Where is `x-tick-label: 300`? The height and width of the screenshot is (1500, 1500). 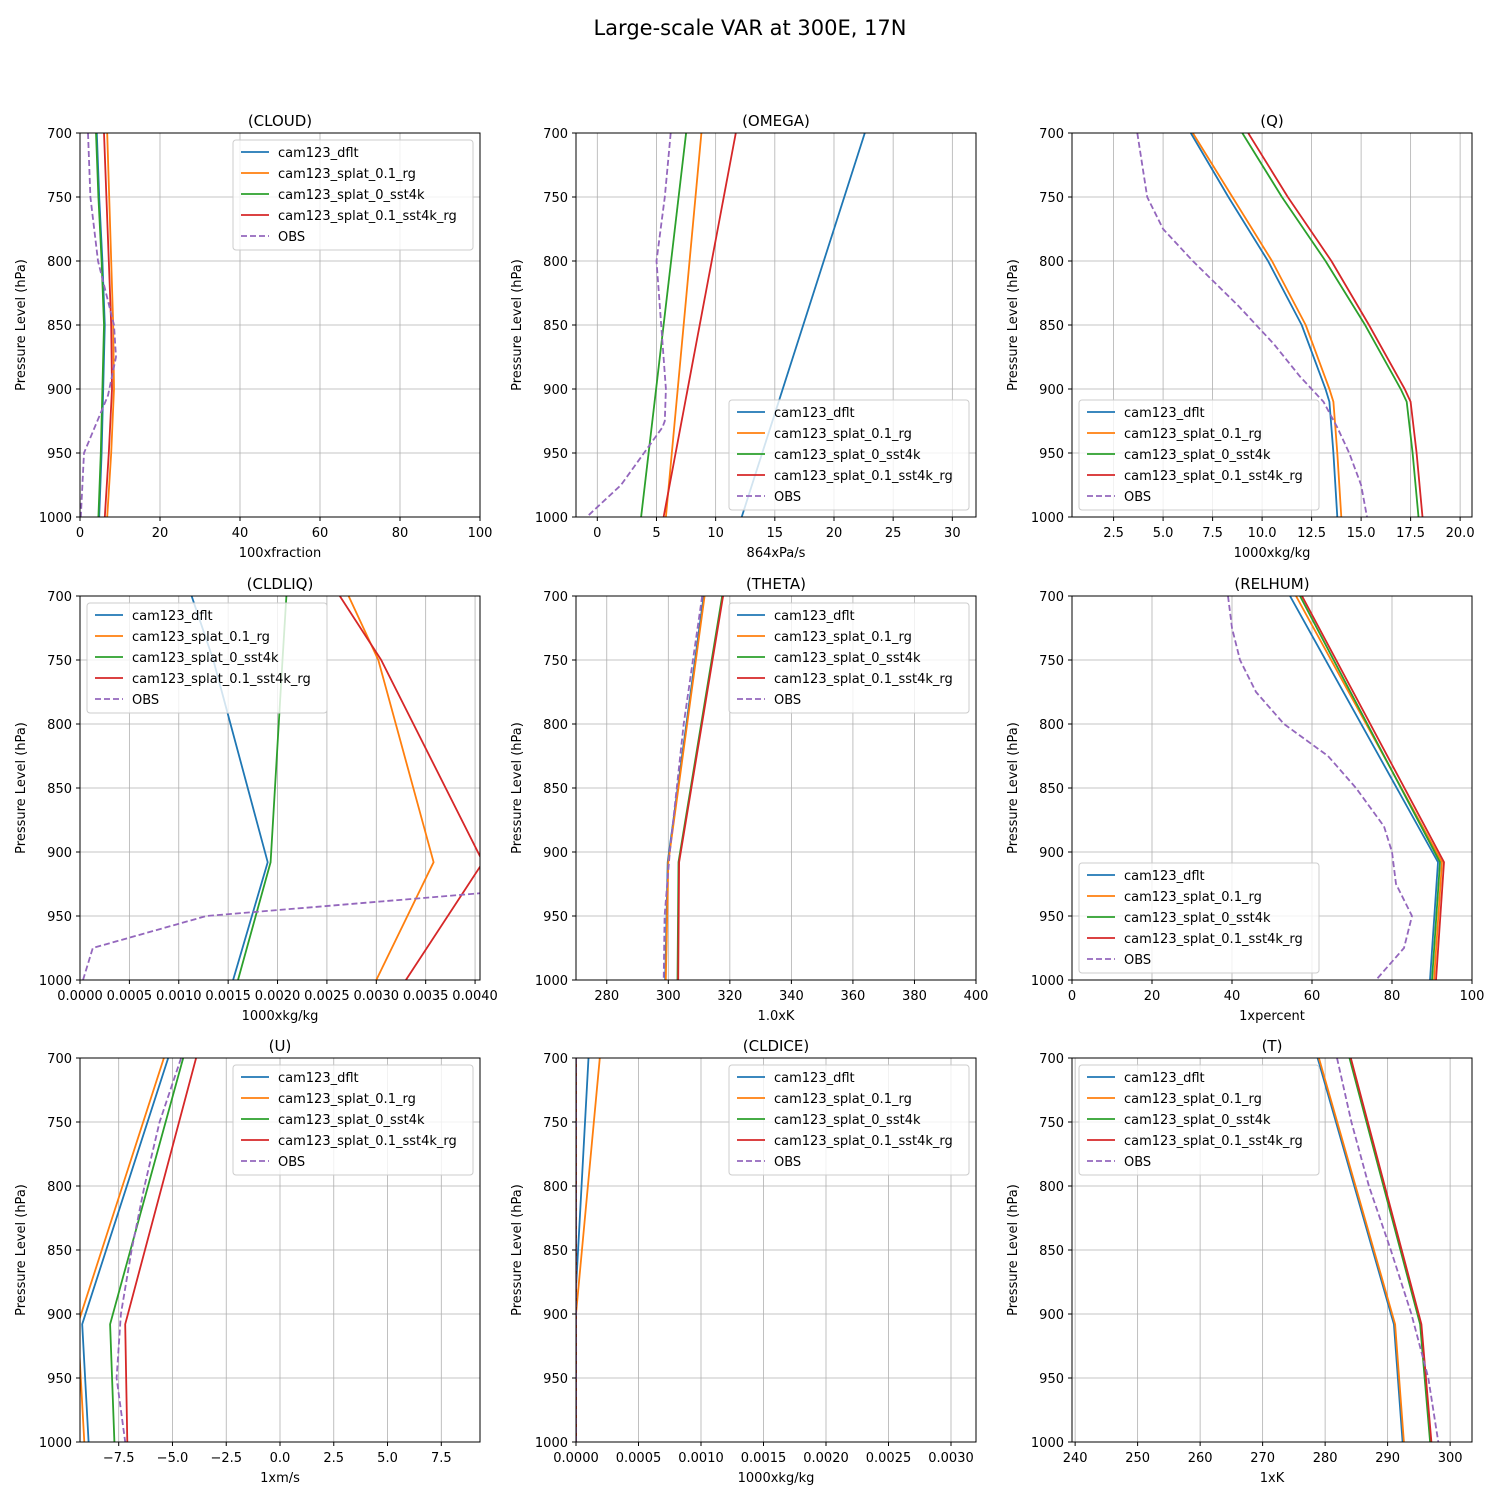 x-tick-label: 300 is located at coordinates (1450, 1458).